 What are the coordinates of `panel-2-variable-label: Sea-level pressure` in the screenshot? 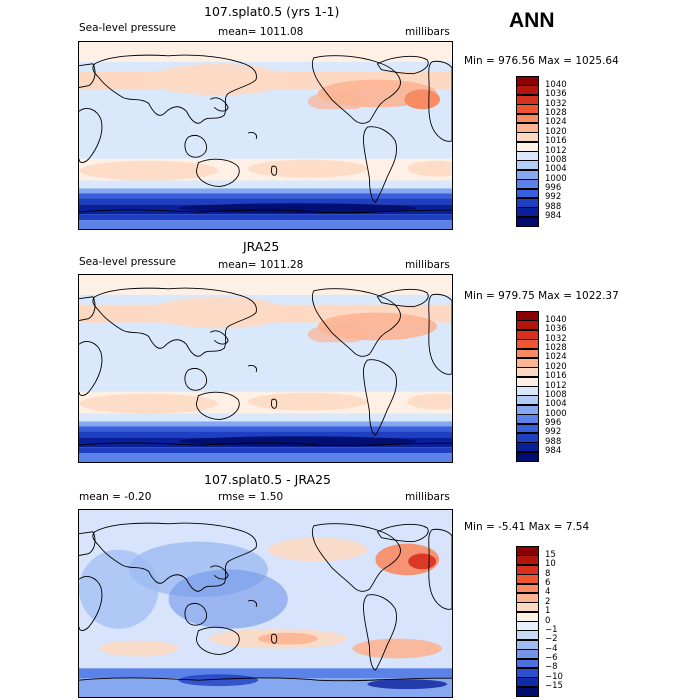 It's located at (128, 262).